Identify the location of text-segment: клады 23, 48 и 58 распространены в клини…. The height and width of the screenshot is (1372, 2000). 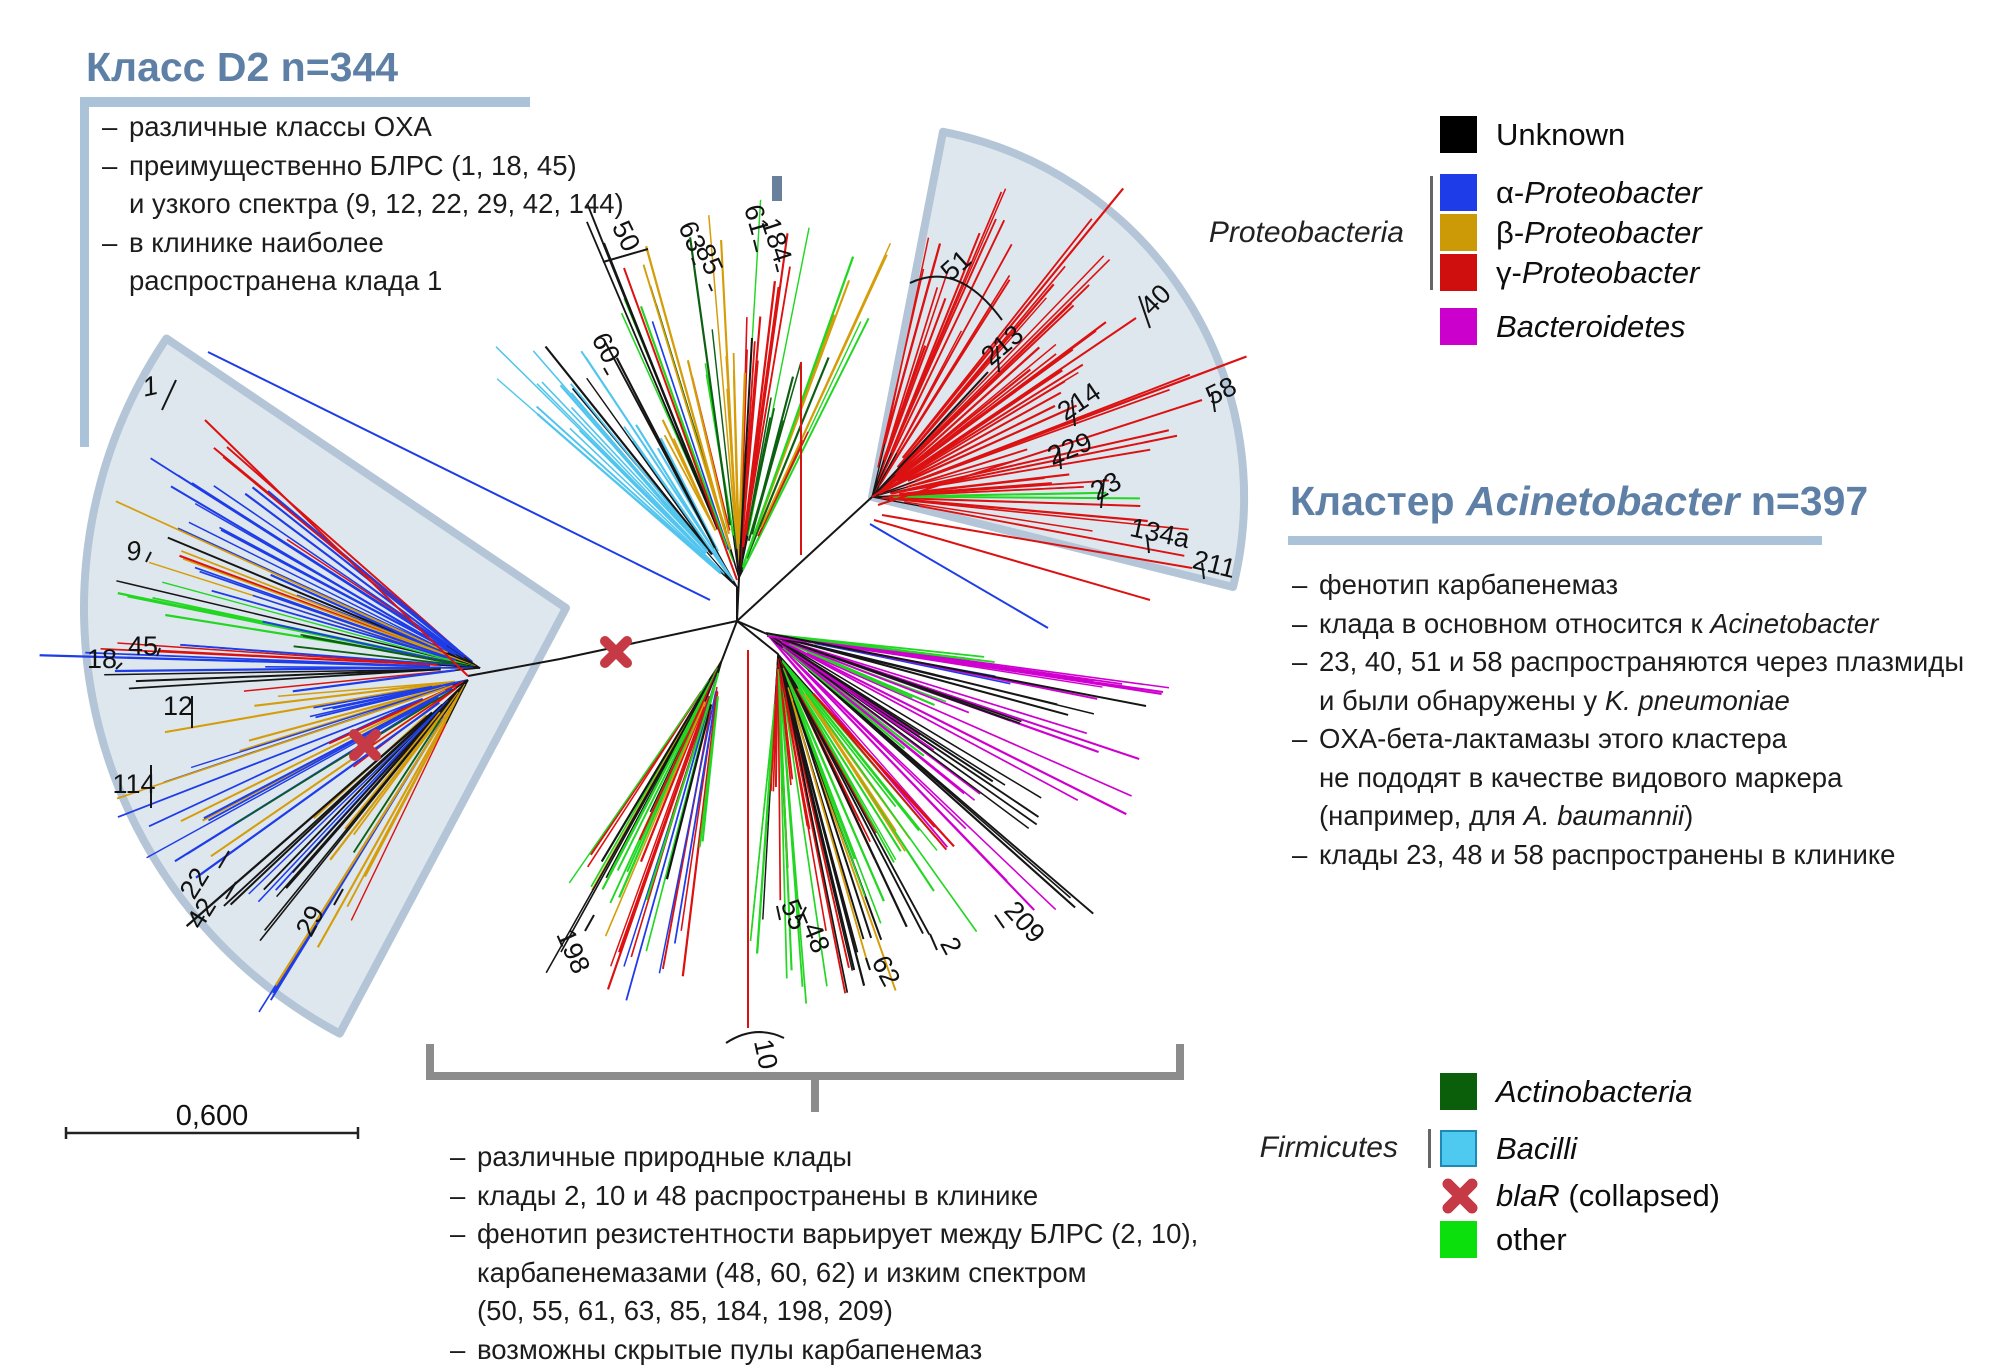
(1607, 854).